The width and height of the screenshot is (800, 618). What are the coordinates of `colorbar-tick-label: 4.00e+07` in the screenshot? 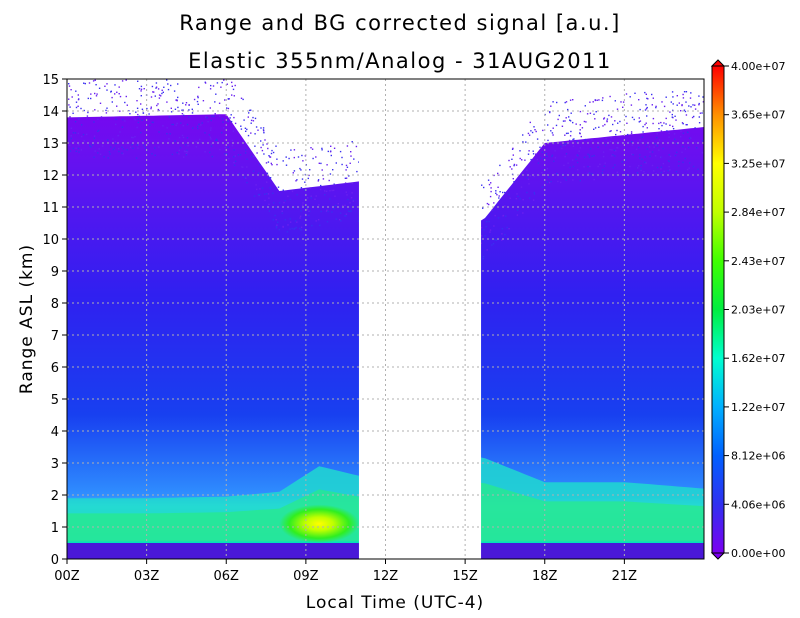 It's located at (758, 66).